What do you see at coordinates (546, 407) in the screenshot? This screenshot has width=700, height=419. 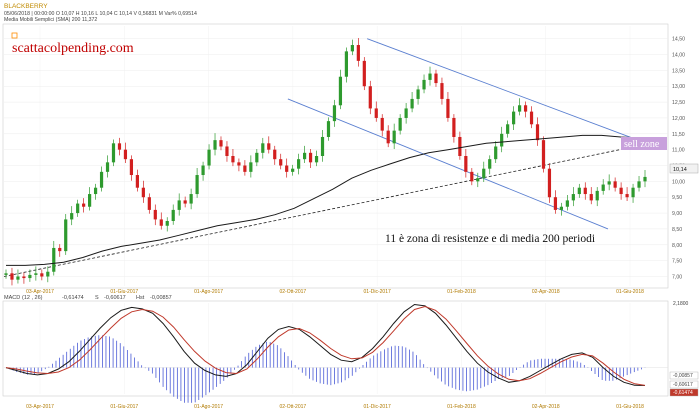 I see `macd-date-tick-label: 02-Apr-2018` at bounding box center [546, 407].